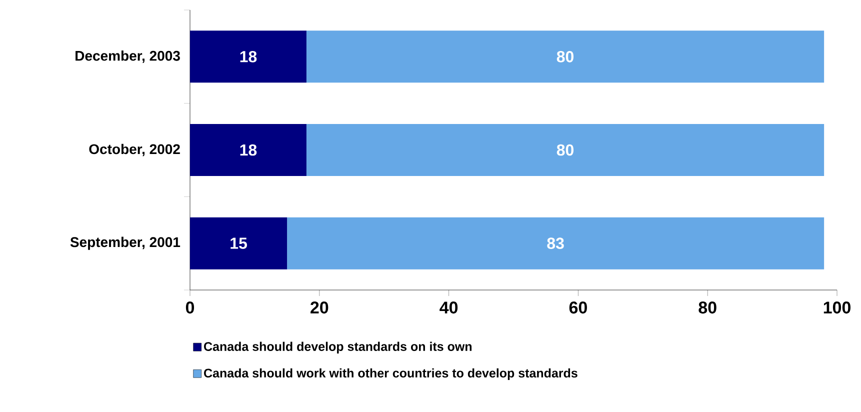 The image size is (861, 412). I want to click on legend-label: Canada should develop standards on its own, so click(338, 348).